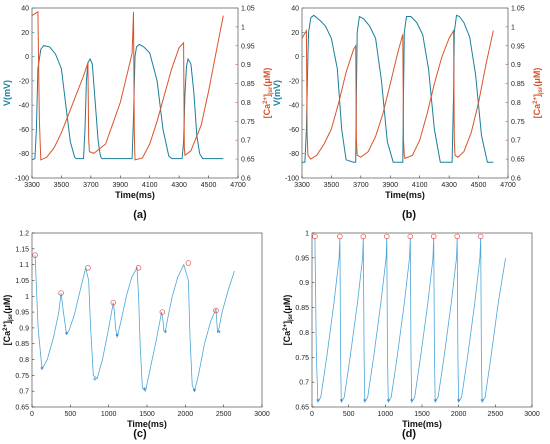 Image resolution: width=550 pixels, height=444 pixels. Describe the element at coordinates (332, 185) in the screenshot. I see `x-tick-label: 3500` at that location.